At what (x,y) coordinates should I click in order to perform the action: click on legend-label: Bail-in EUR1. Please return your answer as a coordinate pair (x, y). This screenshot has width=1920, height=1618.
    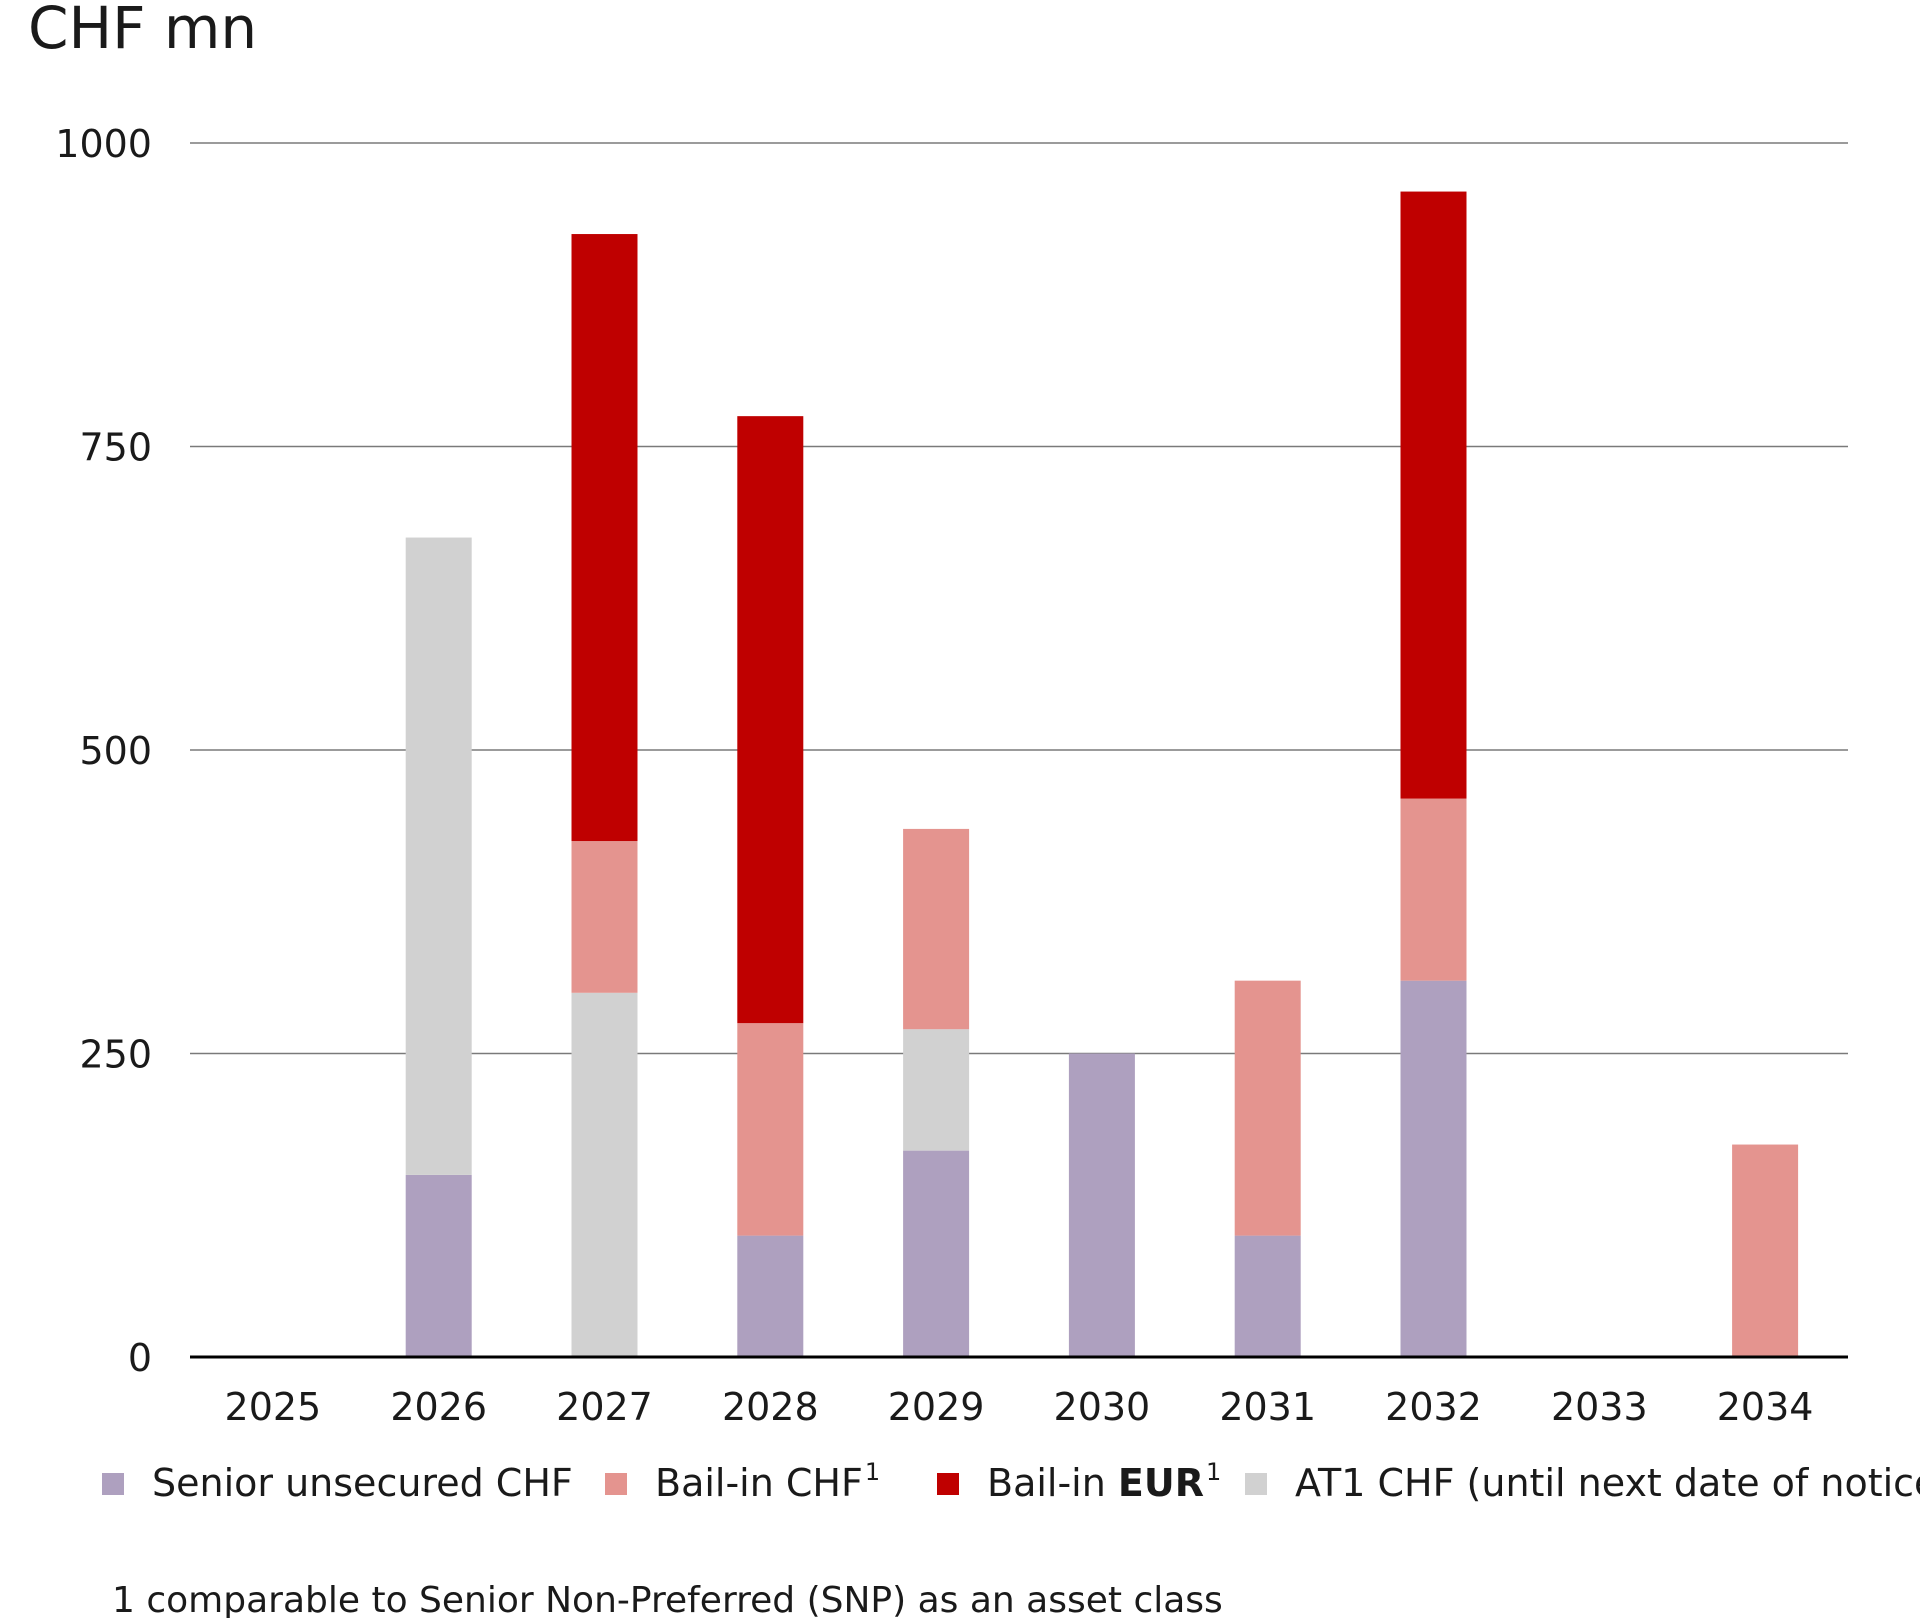
    Looking at the image, I should click on (1104, 1481).